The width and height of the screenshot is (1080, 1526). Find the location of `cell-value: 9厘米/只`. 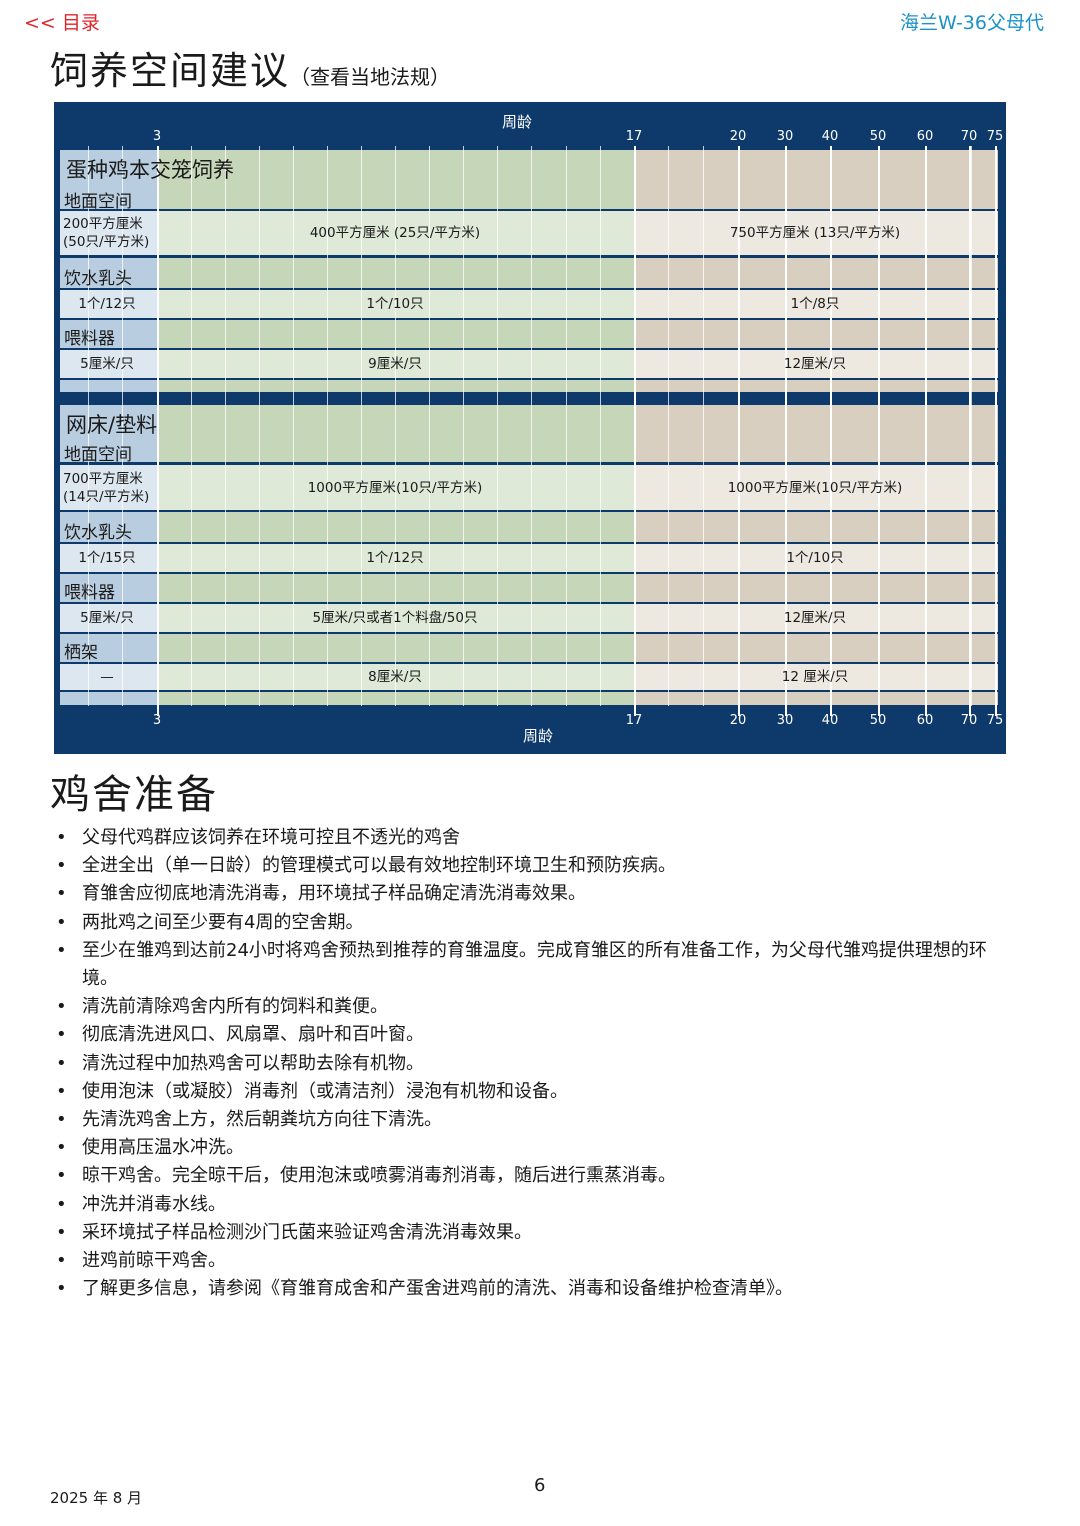

cell-value: 9厘米/只 is located at coordinates (395, 364).